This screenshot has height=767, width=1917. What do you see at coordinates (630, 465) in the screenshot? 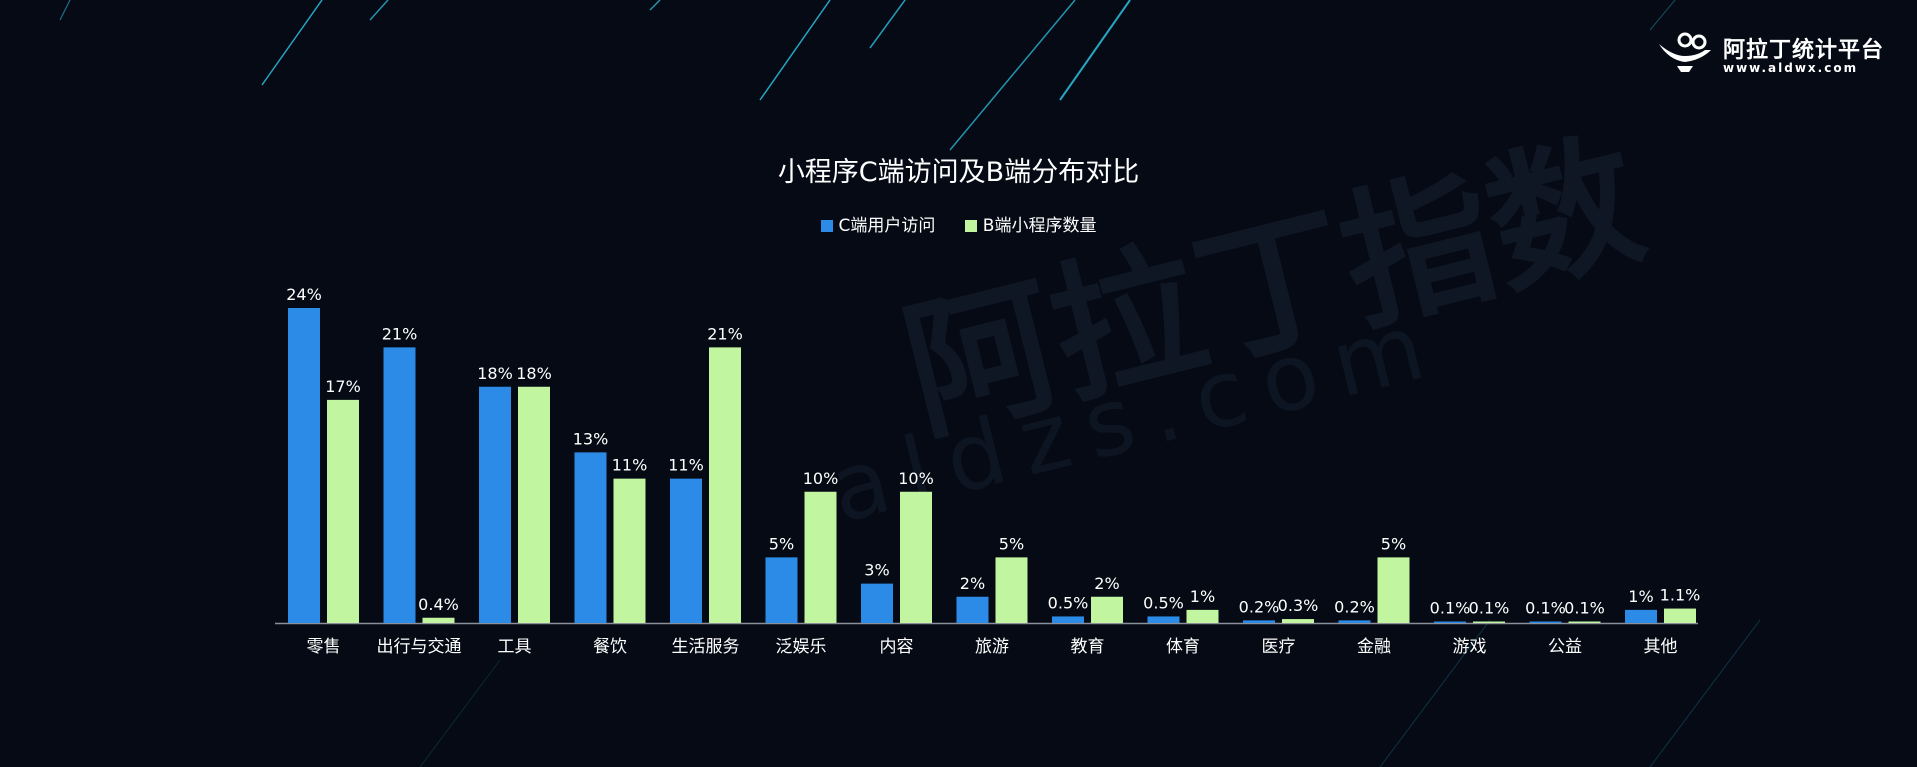
I see `data-label-b-3: 11%` at bounding box center [630, 465].